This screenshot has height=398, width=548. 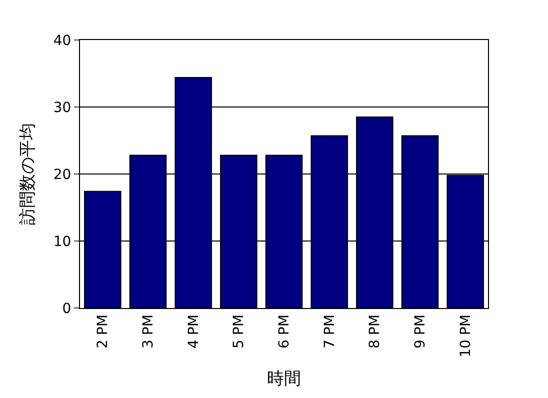 I want to click on x-tick-label: 9 PM, so click(x=420, y=331).